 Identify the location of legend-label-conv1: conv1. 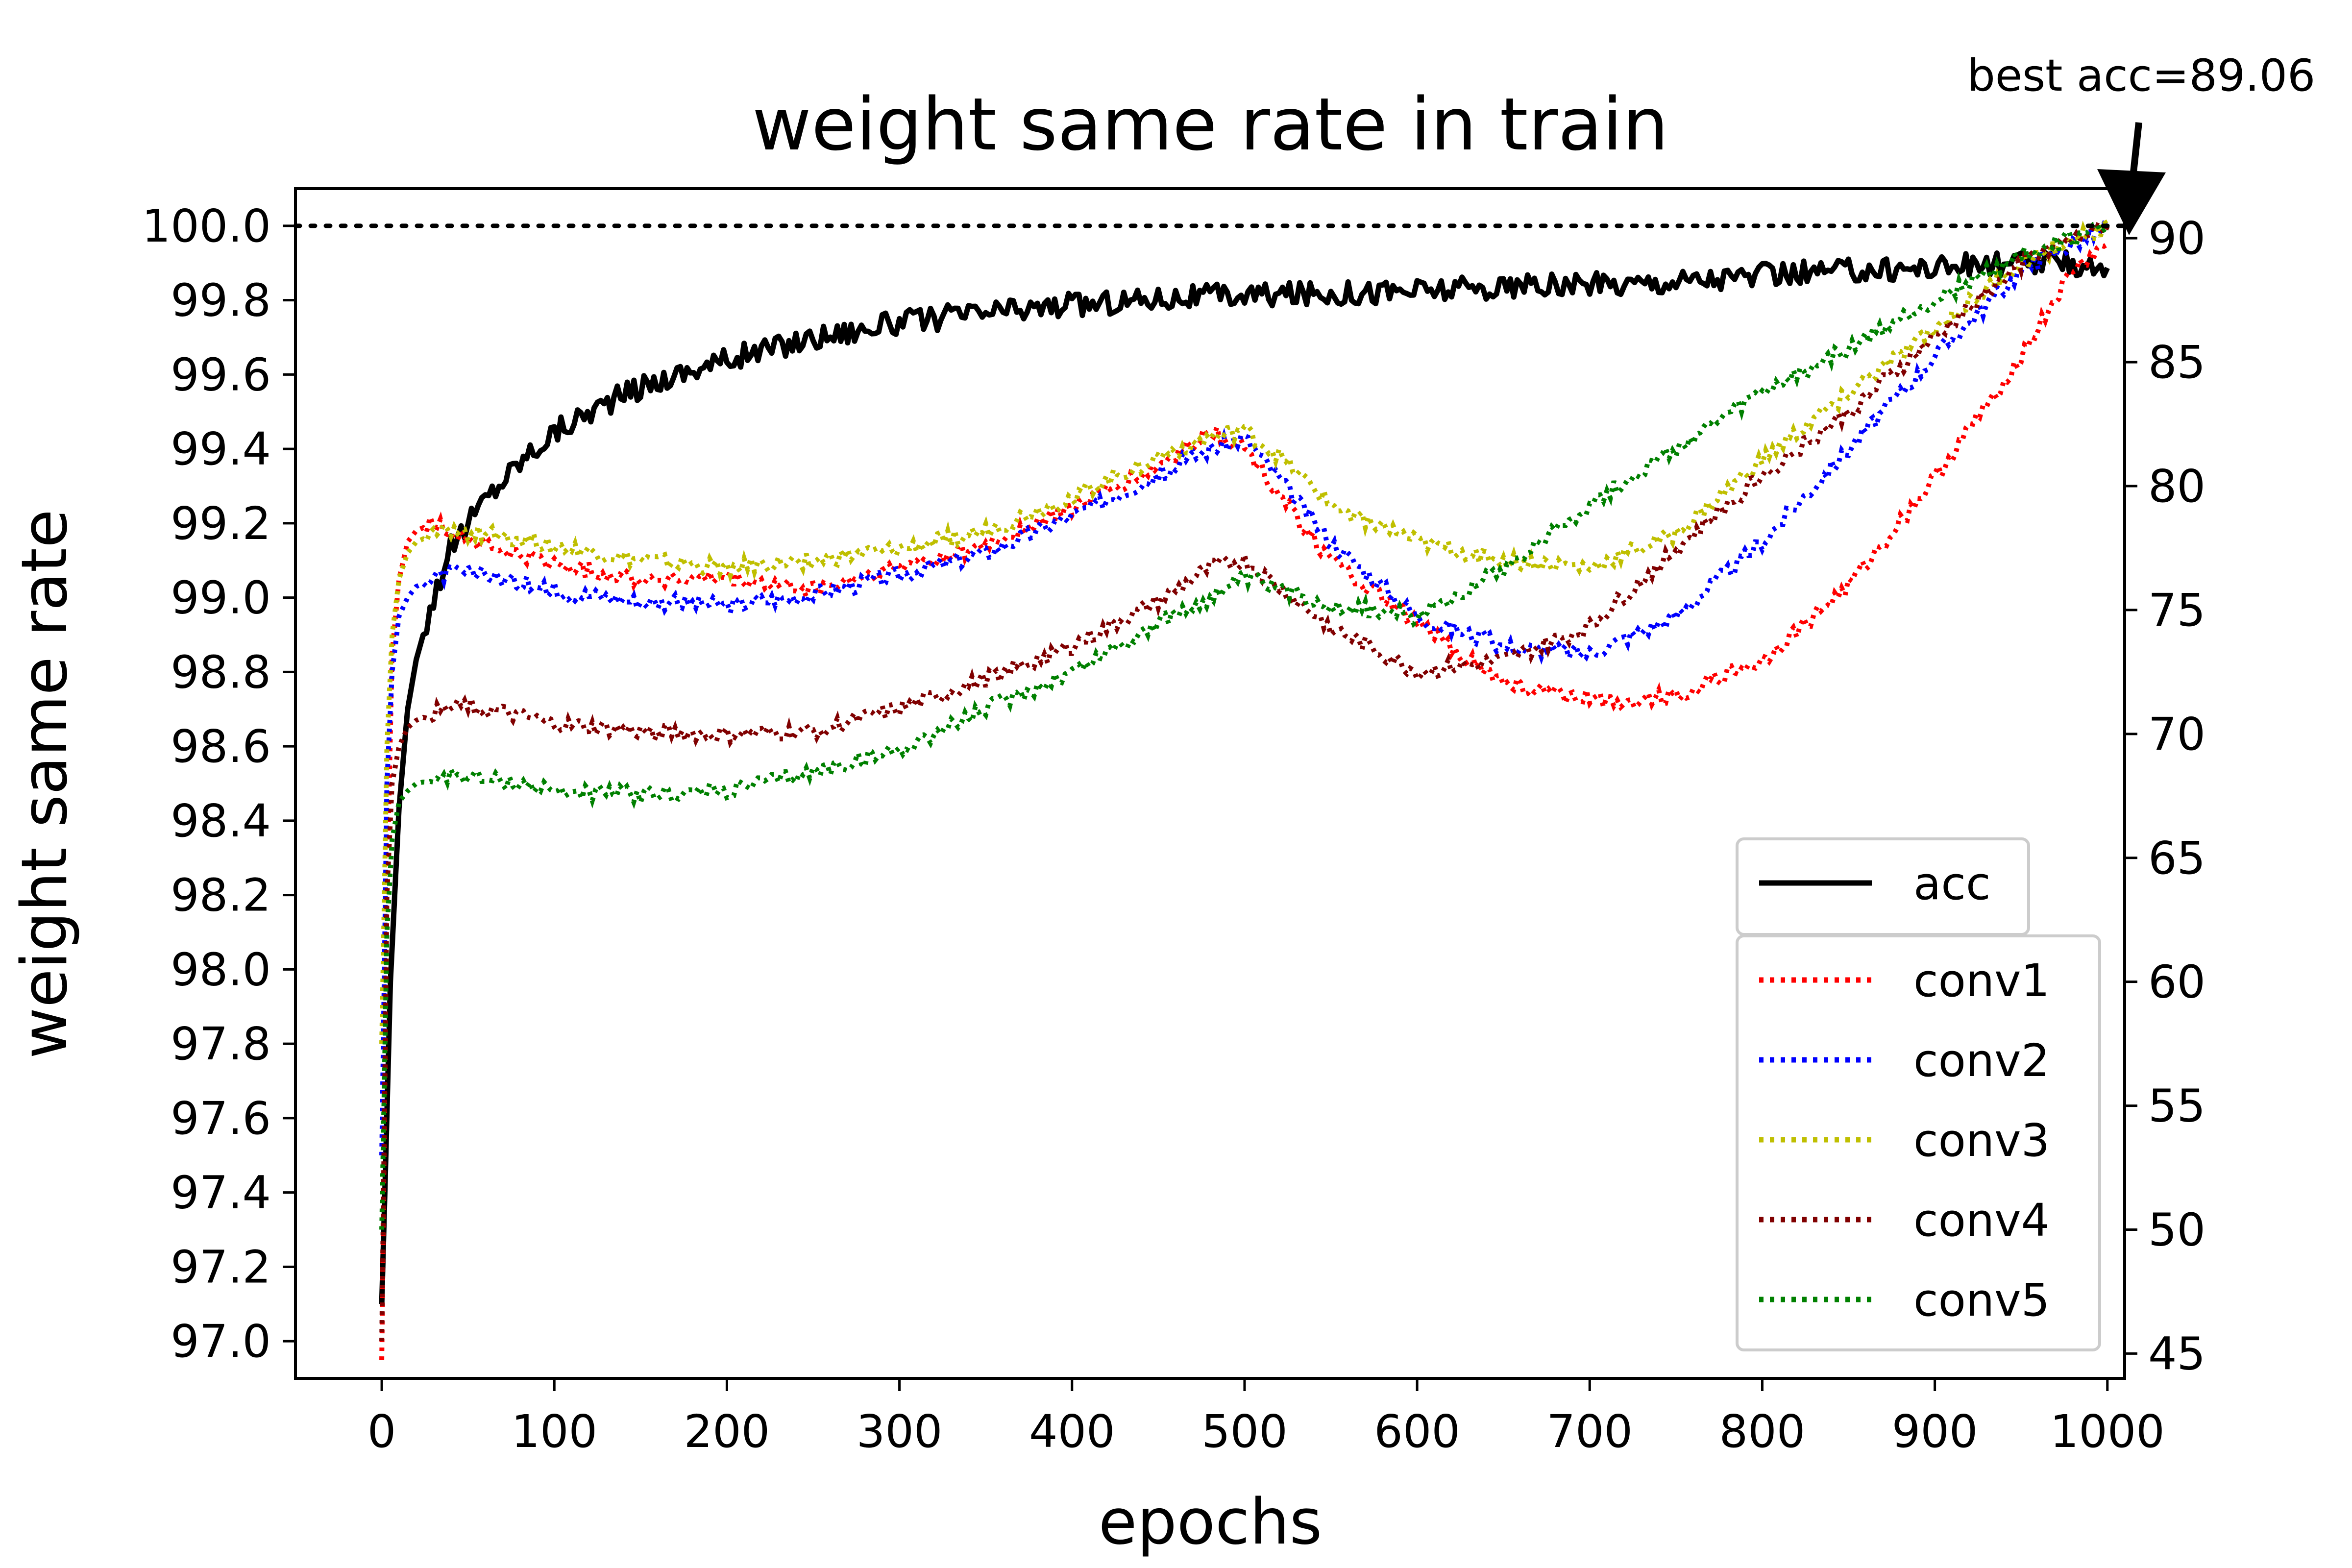
(1981, 981).